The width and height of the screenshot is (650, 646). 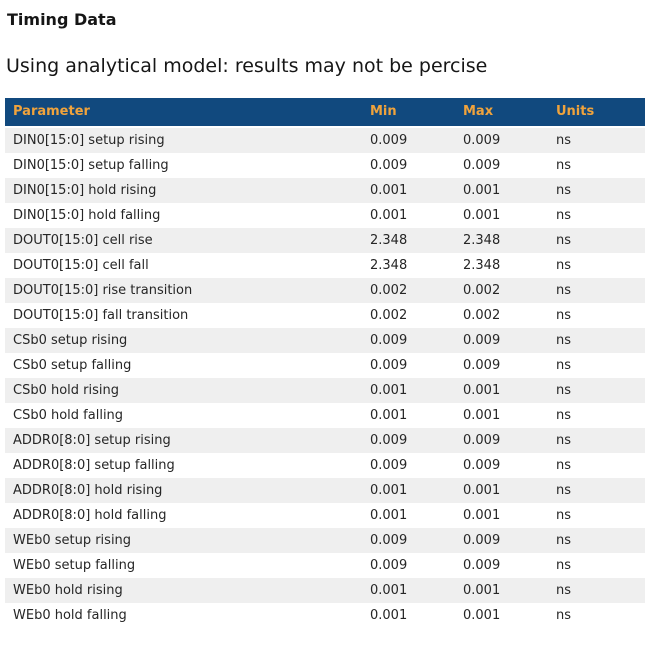 I want to click on table-row: CSb0 setup falling 0.009 0.009 ns, so click(x=325, y=365).